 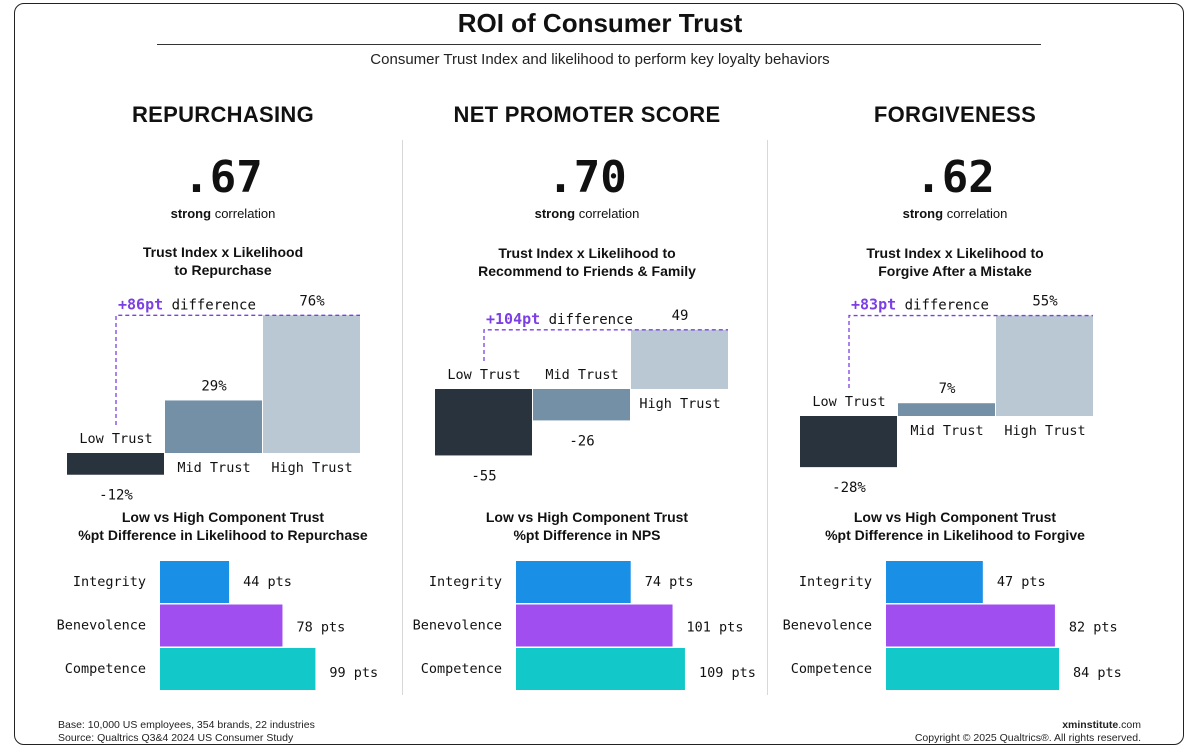 What do you see at coordinates (715, 628) in the screenshot?
I see `component-value-label: 101 pts` at bounding box center [715, 628].